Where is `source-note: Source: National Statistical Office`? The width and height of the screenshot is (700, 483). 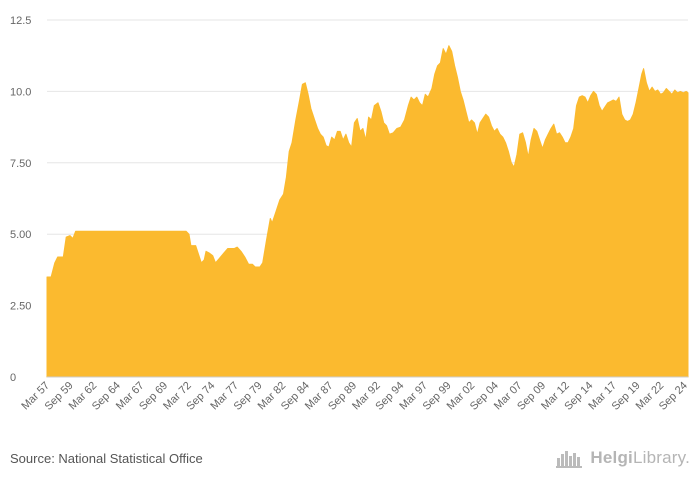
source-note: Source: National Statistical Office is located at coordinates (106, 458).